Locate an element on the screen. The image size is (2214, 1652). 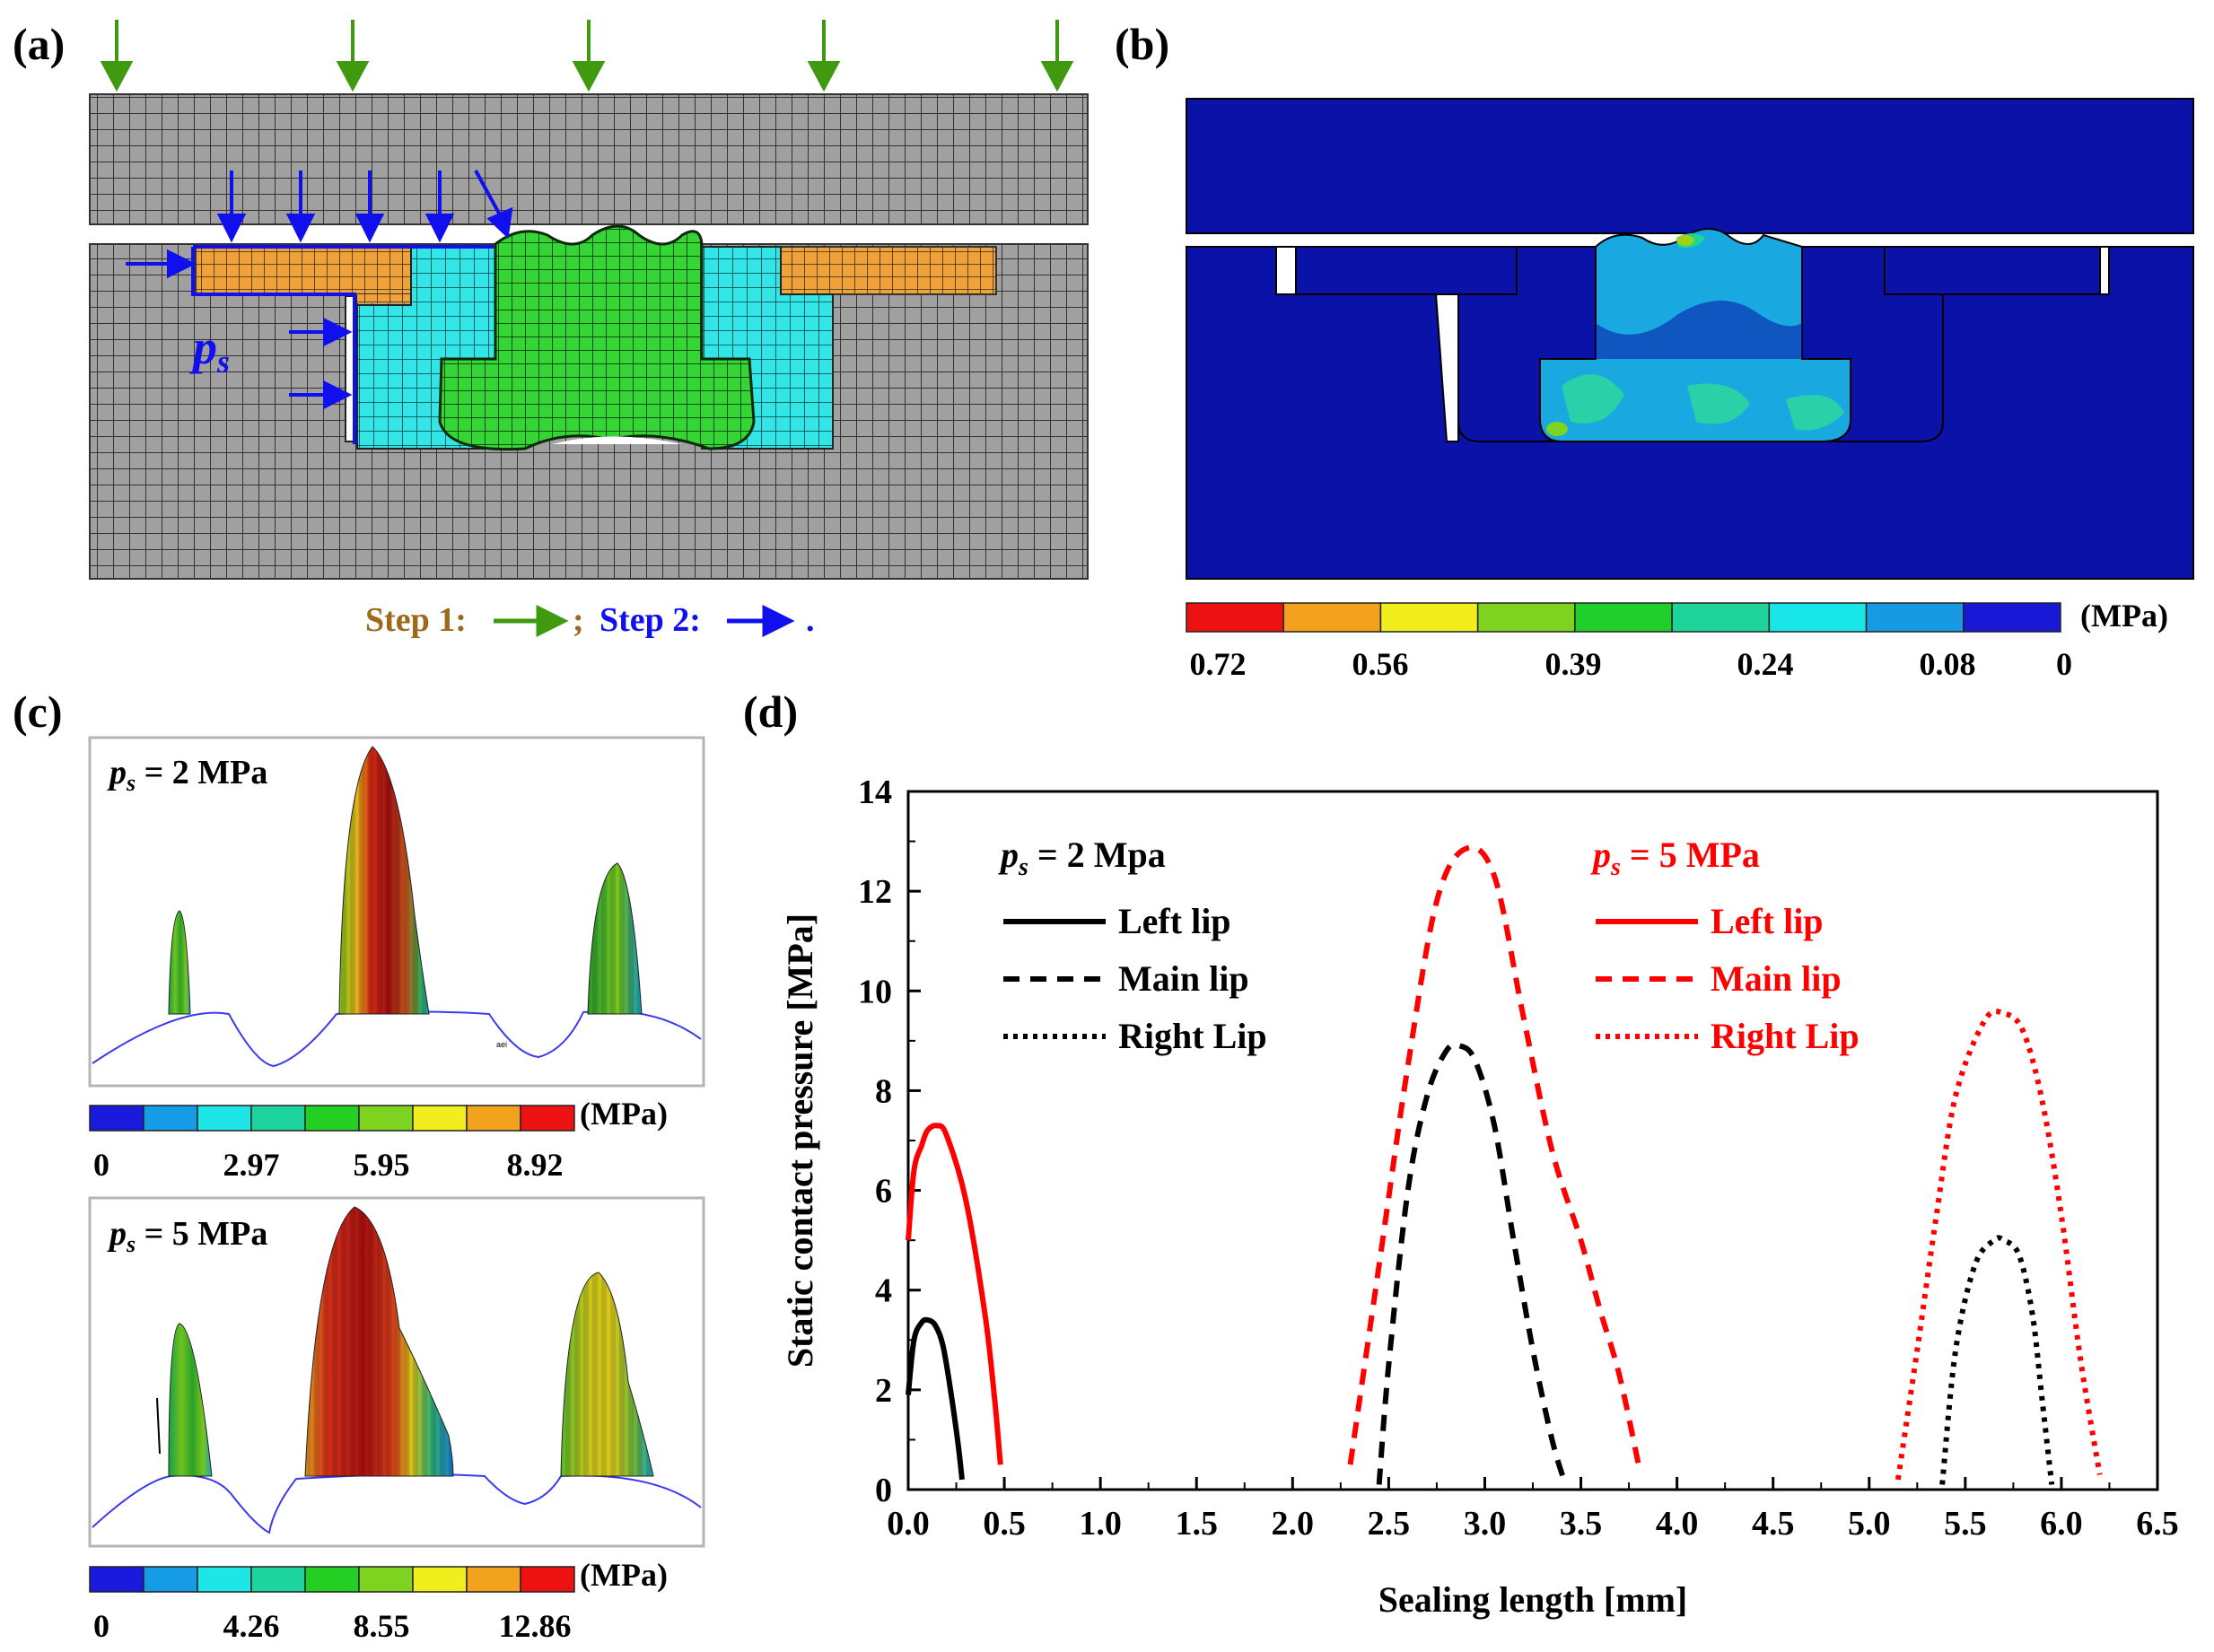
y-tick-label: 2 is located at coordinates (884, 1391).